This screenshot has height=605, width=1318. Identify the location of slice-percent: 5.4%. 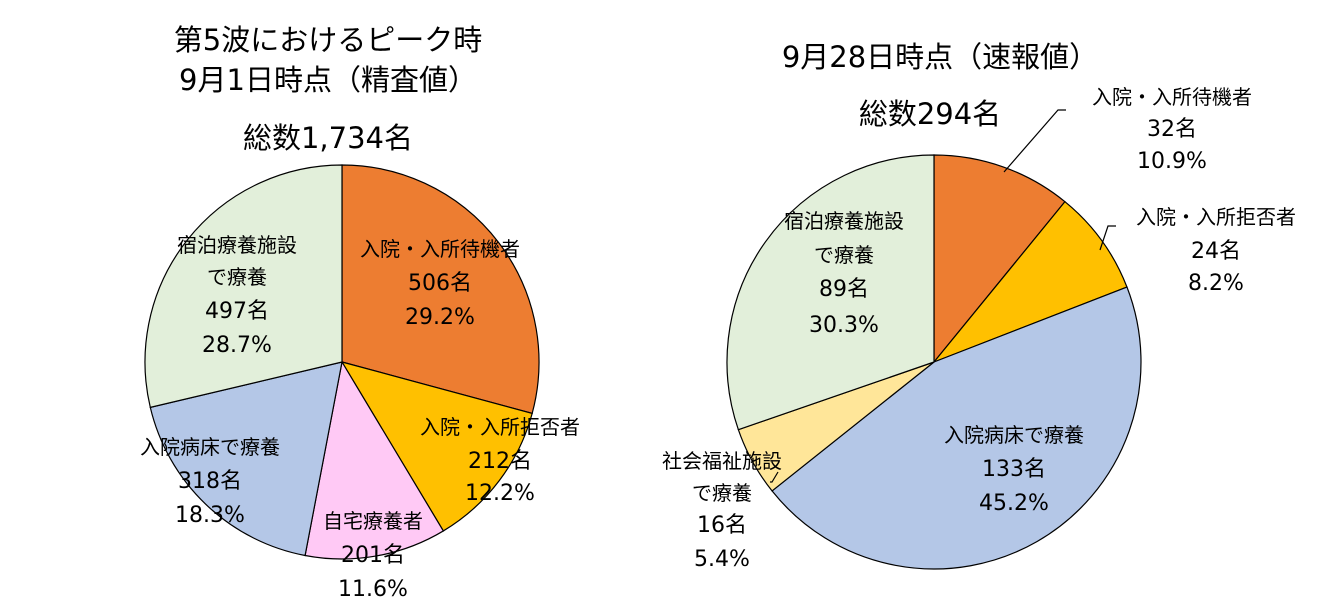
(722, 559).